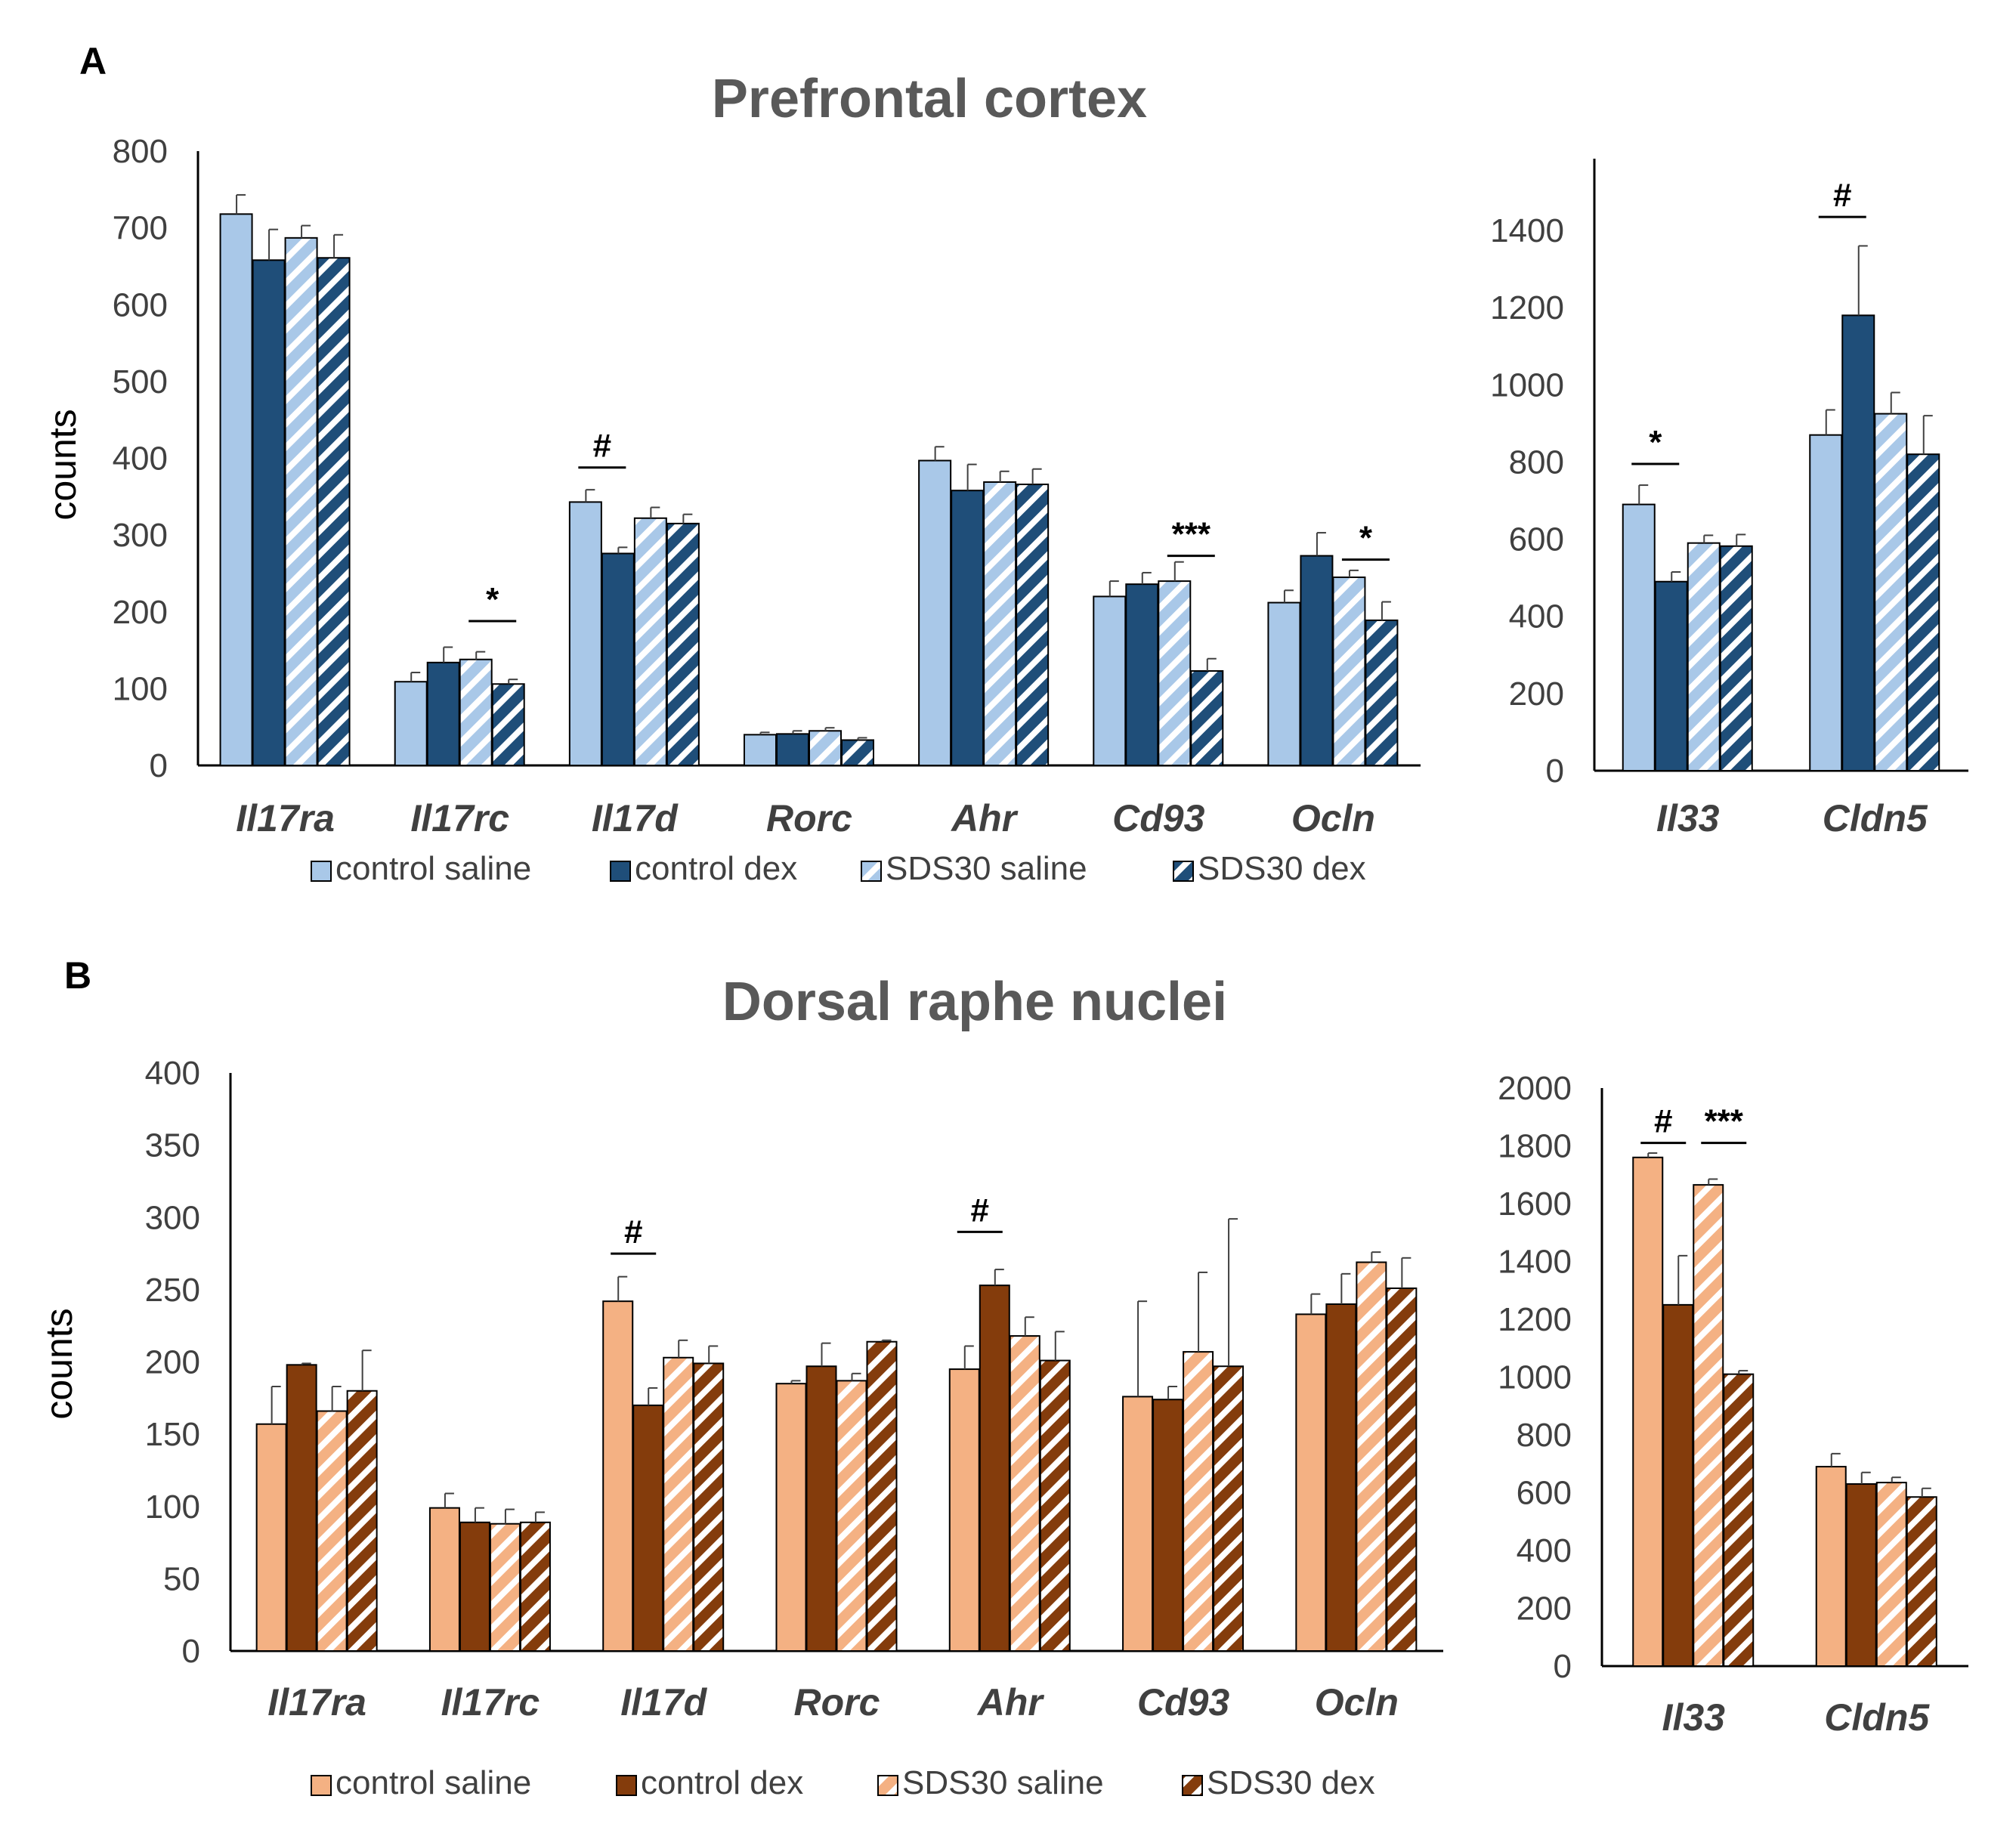 The width and height of the screenshot is (2016, 1824). I want to click on y-tick-label: 800, so click(1544, 1436).